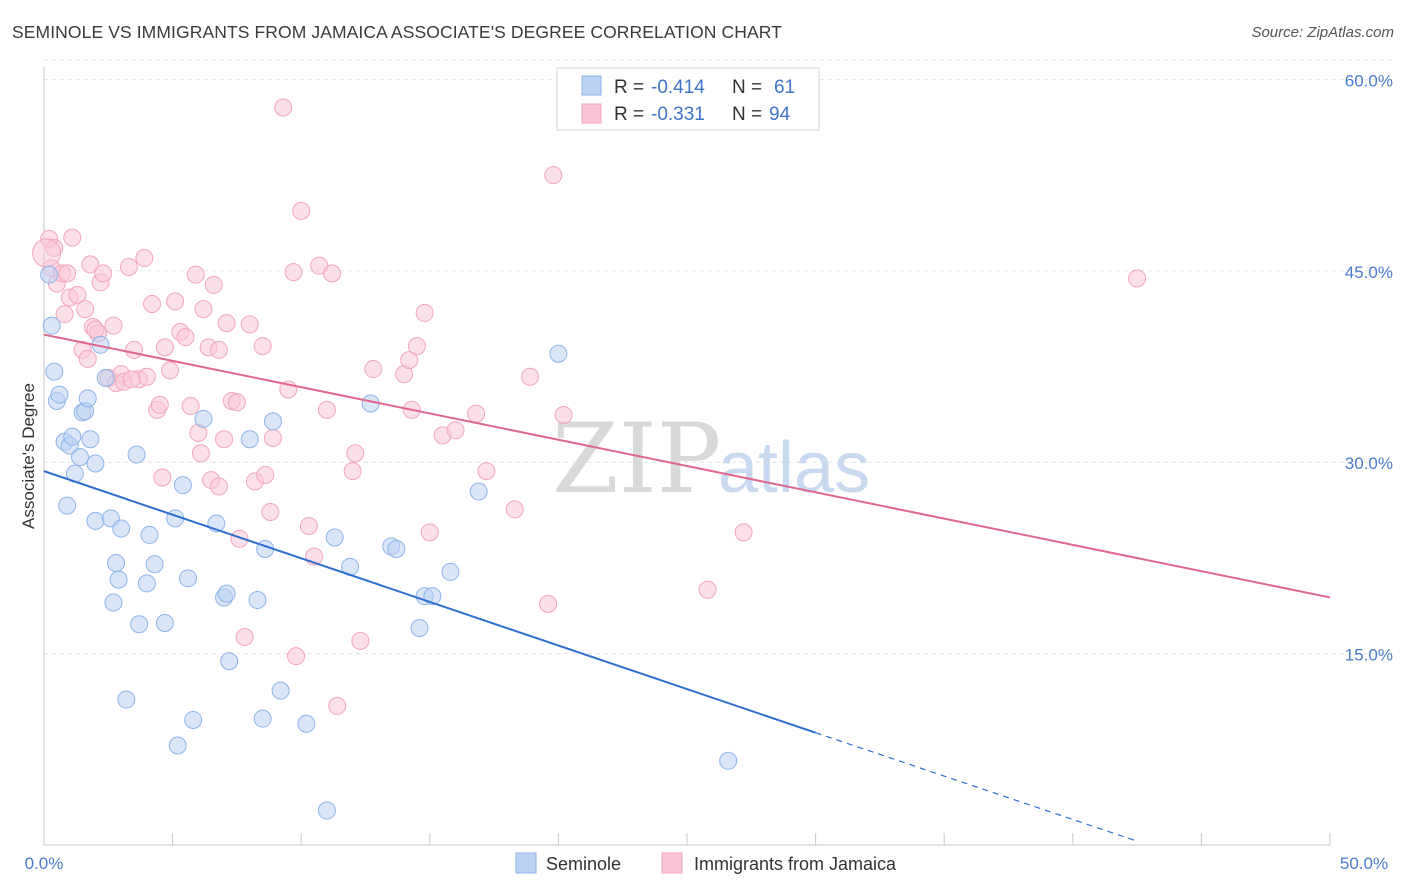  Describe the element at coordinates (794, 468) in the screenshot. I see `watermark-atlas: atlas` at that location.